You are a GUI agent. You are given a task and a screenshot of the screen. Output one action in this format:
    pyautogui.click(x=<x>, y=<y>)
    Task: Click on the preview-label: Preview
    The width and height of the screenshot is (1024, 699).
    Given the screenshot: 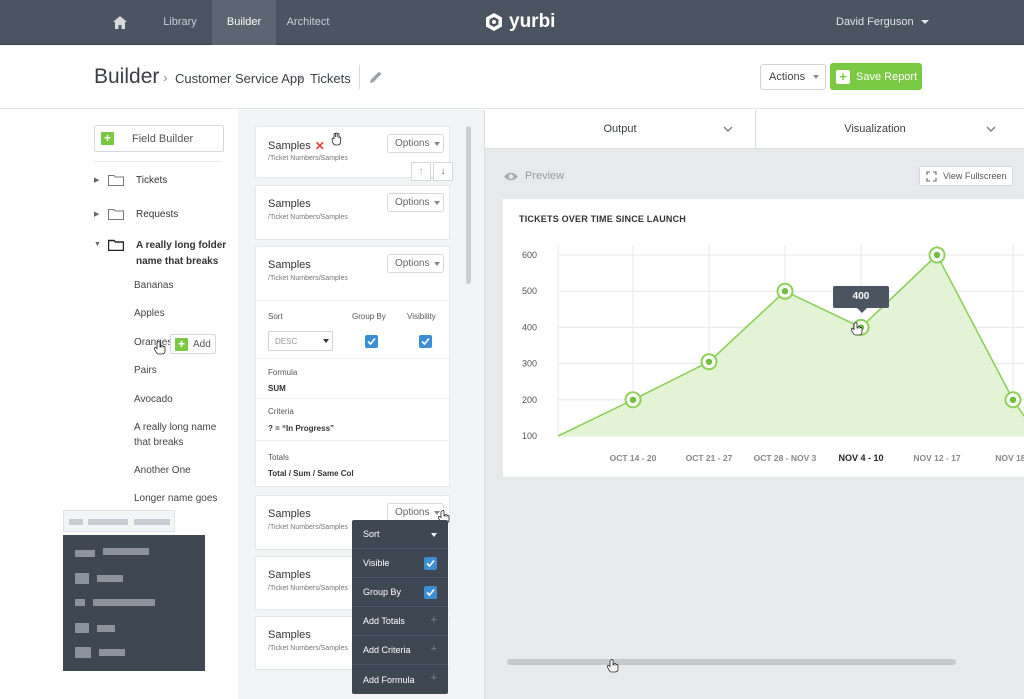 What is the action you would take?
    pyautogui.click(x=545, y=176)
    